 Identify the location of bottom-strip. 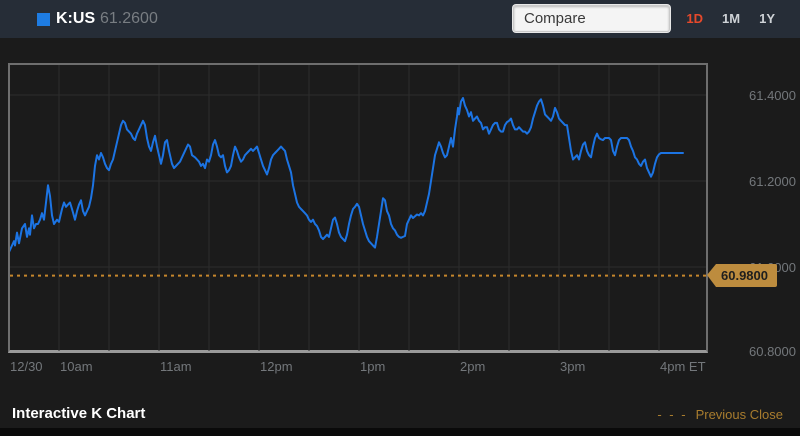
(400, 432).